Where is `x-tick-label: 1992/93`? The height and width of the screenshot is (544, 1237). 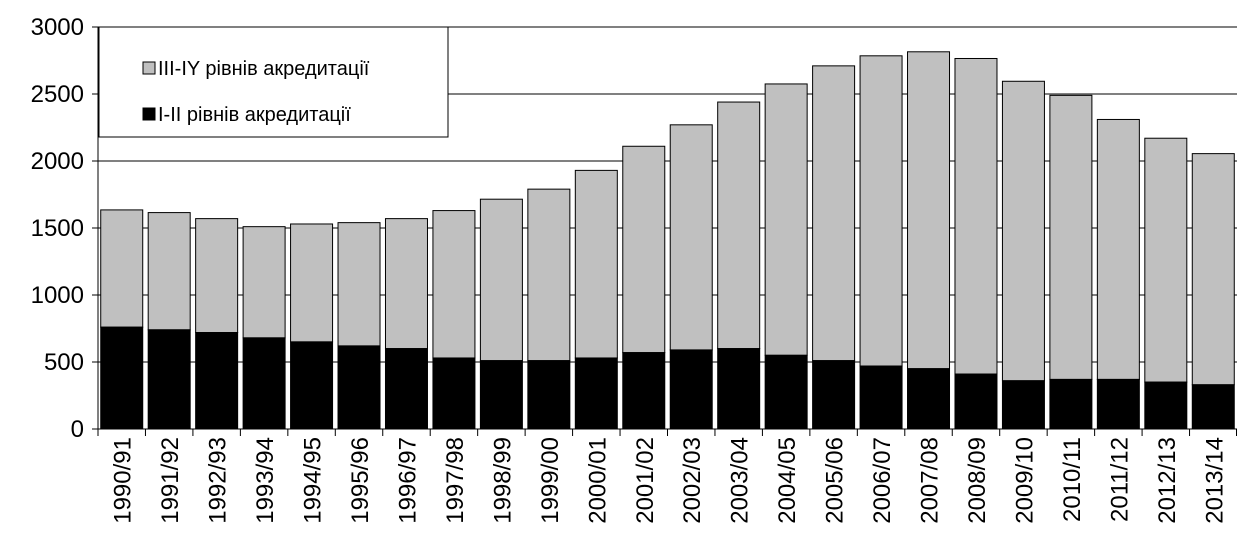
x-tick-label: 1992/93 is located at coordinates (218, 480).